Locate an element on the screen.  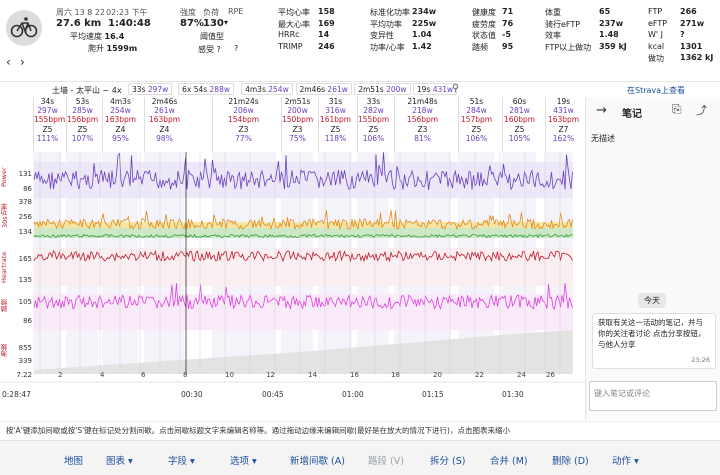
path-button: 路段 (V) is located at coordinates (386, 461).